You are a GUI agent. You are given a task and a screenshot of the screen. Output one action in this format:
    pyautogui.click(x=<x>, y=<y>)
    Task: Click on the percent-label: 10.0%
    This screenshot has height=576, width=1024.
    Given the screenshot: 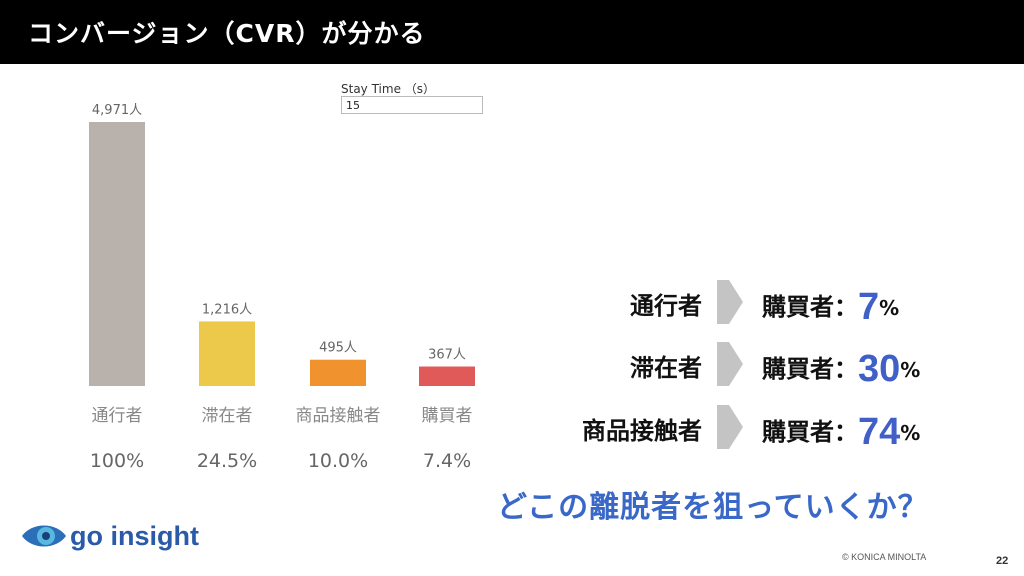 What is the action you would take?
    pyautogui.click(x=338, y=461)
    